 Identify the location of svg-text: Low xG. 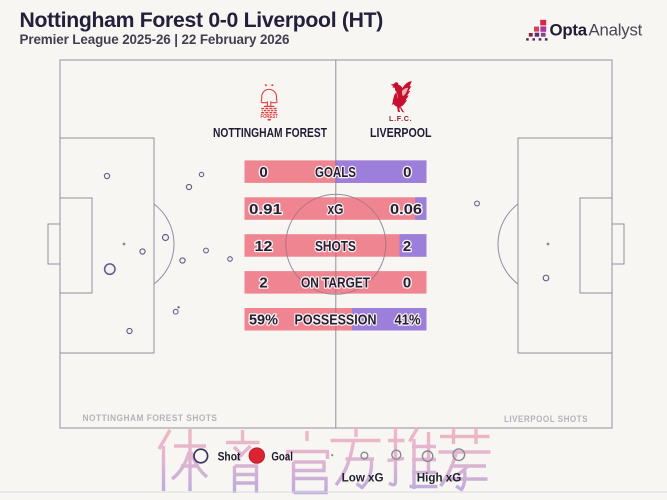
(363, 477).